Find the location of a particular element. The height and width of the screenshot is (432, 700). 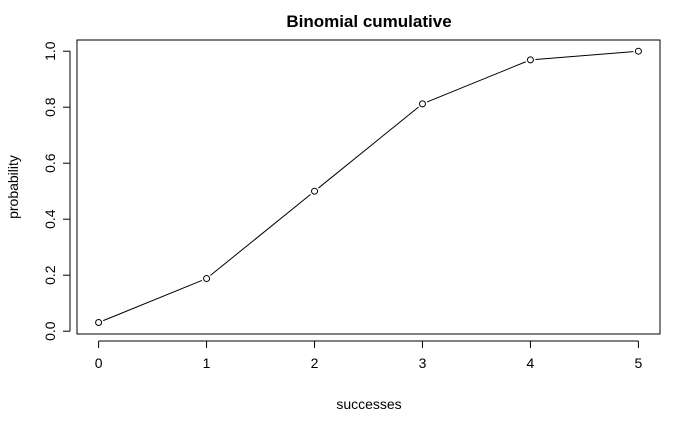

y-tick-label: 0.0 is located at coordinates (50, 331).